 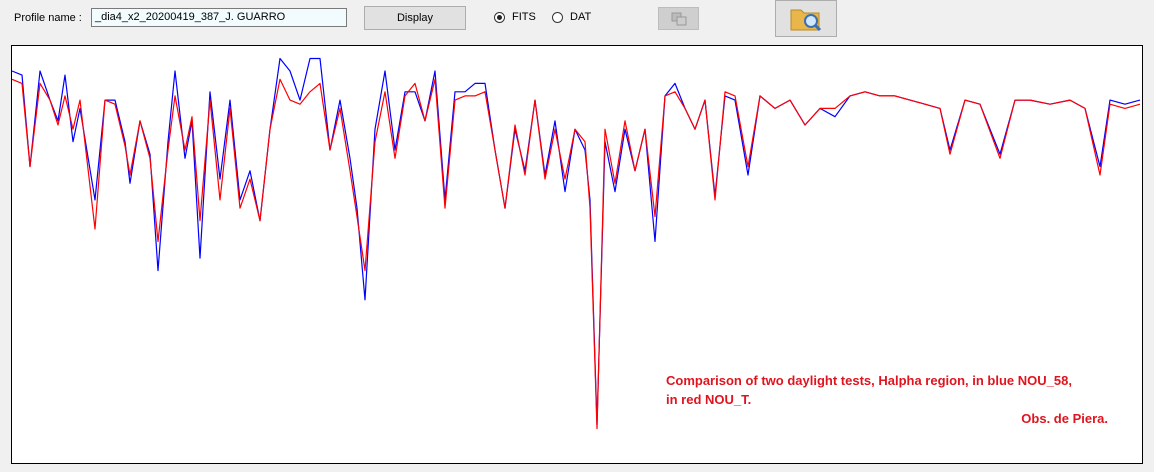 I want to click on radio-dat, so click(x=557, y=17).